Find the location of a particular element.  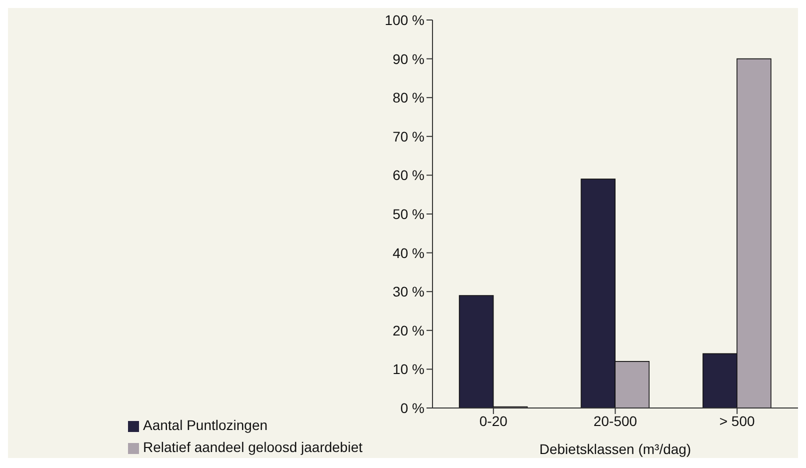

x-tick-label: 0-20 is located at coordinates (493, 420).